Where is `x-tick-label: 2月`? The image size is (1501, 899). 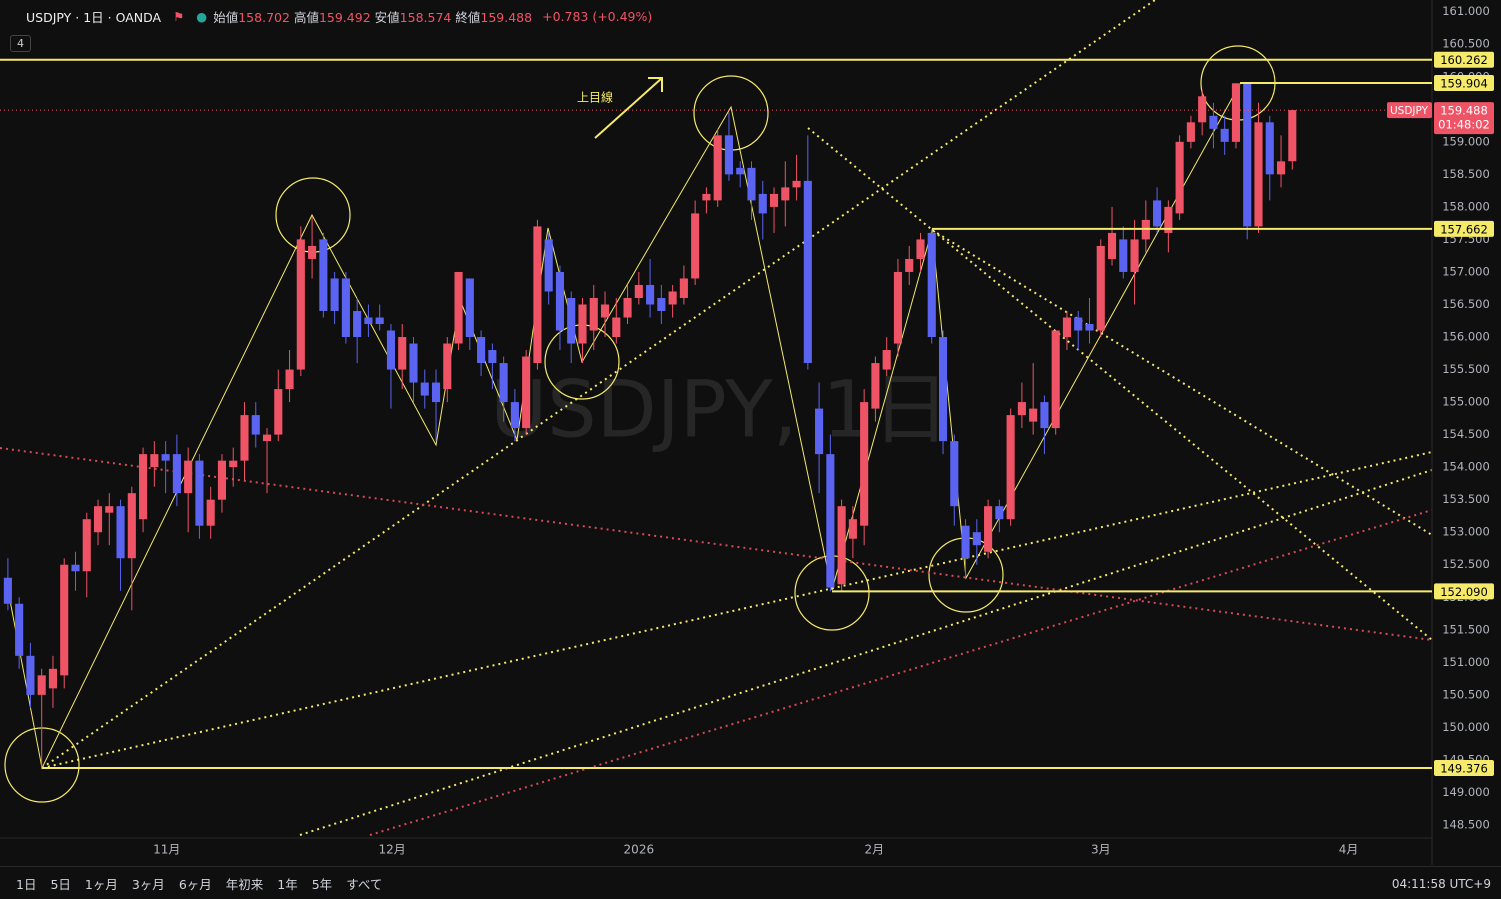
x-tick-label: 2月 is located at coordinates (874, 850).